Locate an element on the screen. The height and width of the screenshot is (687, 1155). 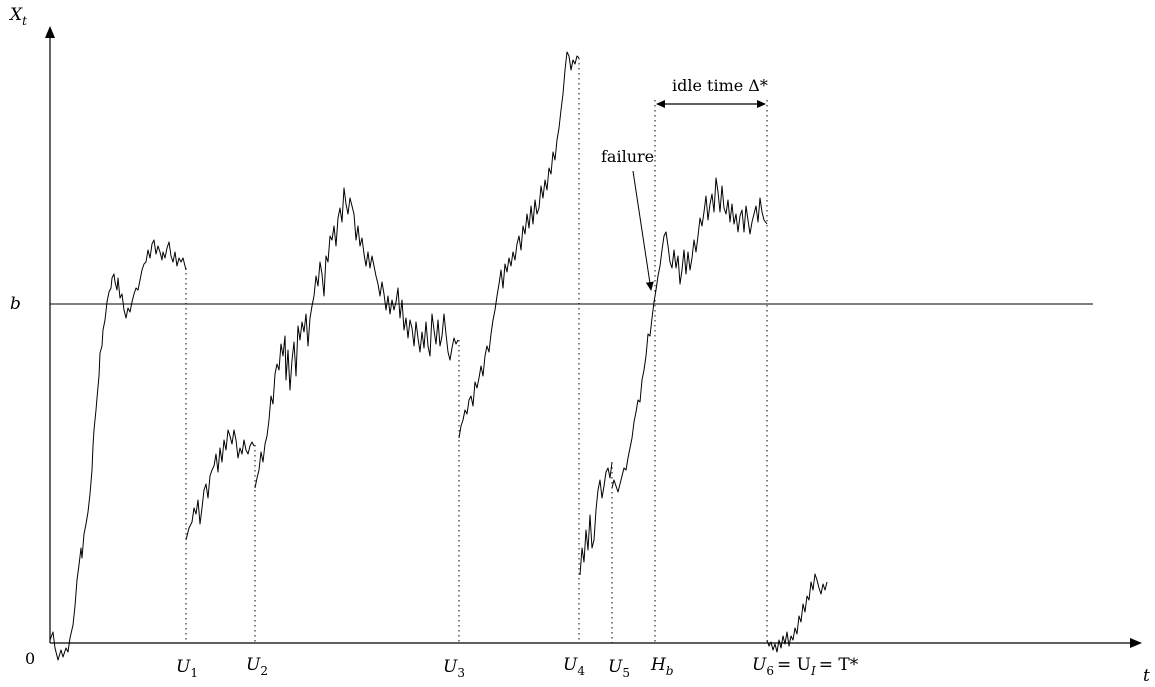
tick-label-u5: U5 is located at coordinates (619, 668).